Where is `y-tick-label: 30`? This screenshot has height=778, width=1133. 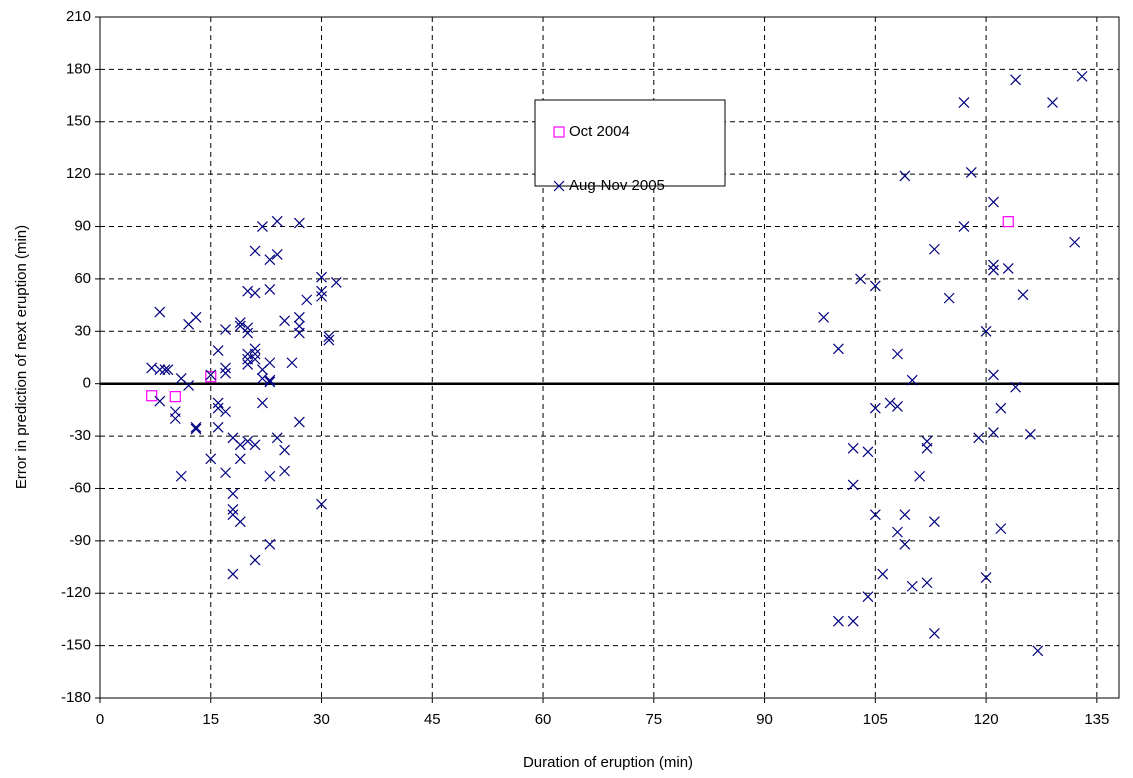 y-tick-label: 30 is located at coordinates (82, 330).